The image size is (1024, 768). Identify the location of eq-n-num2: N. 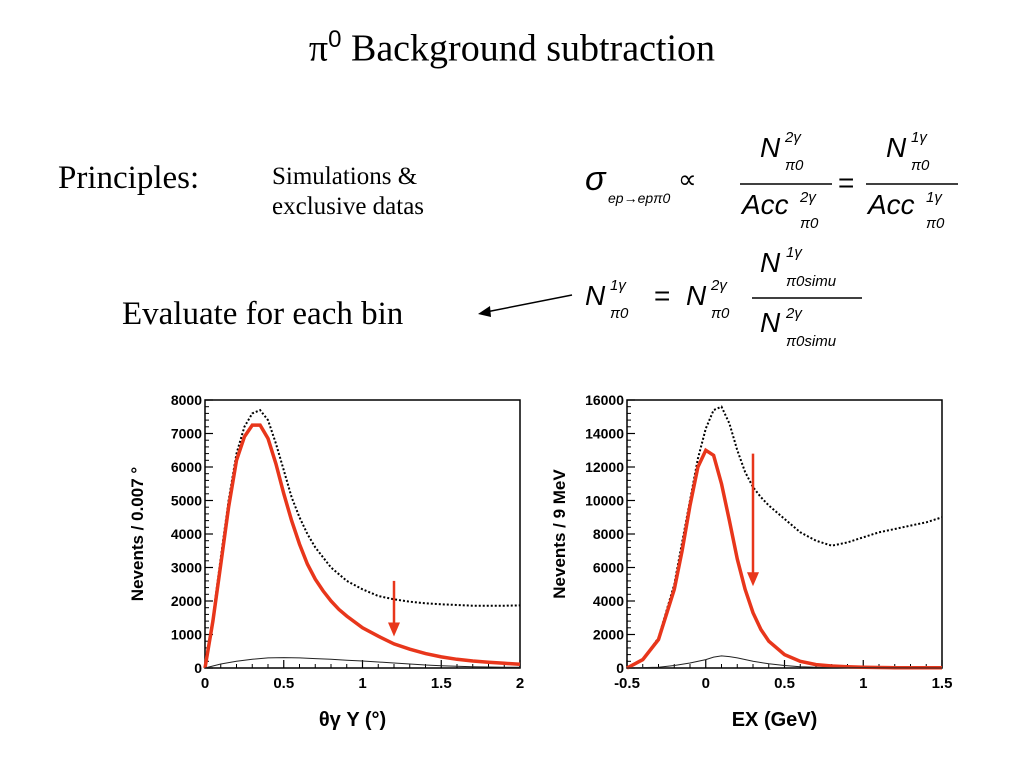
(896, 147).